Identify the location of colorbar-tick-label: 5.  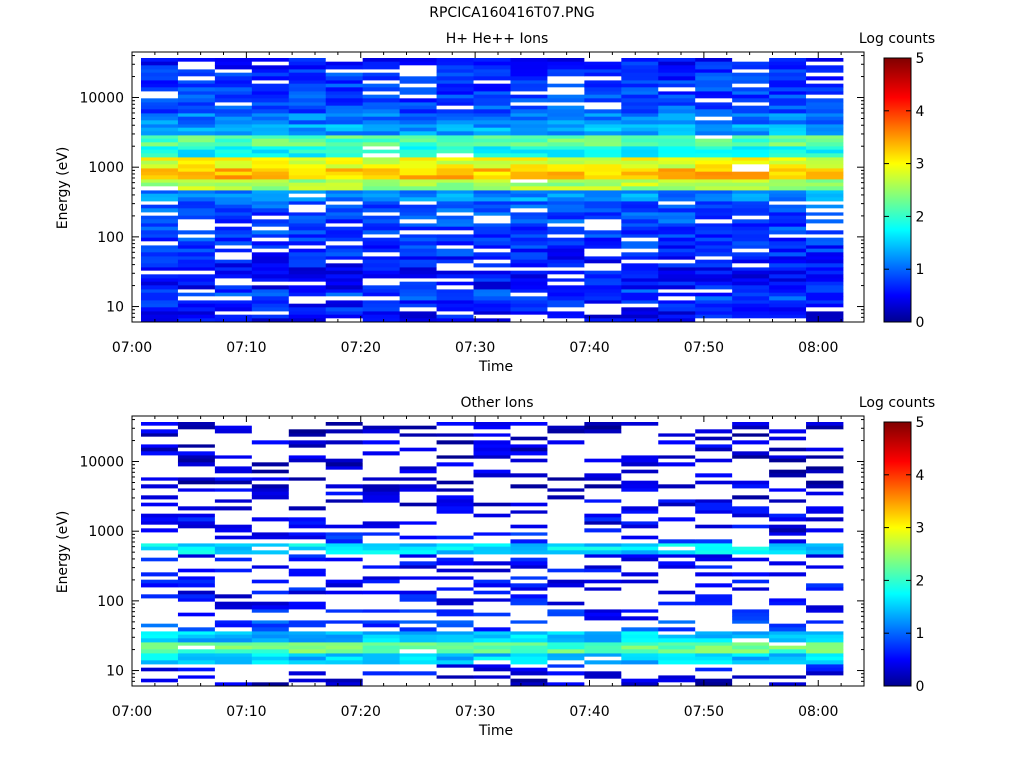
(920, 423).